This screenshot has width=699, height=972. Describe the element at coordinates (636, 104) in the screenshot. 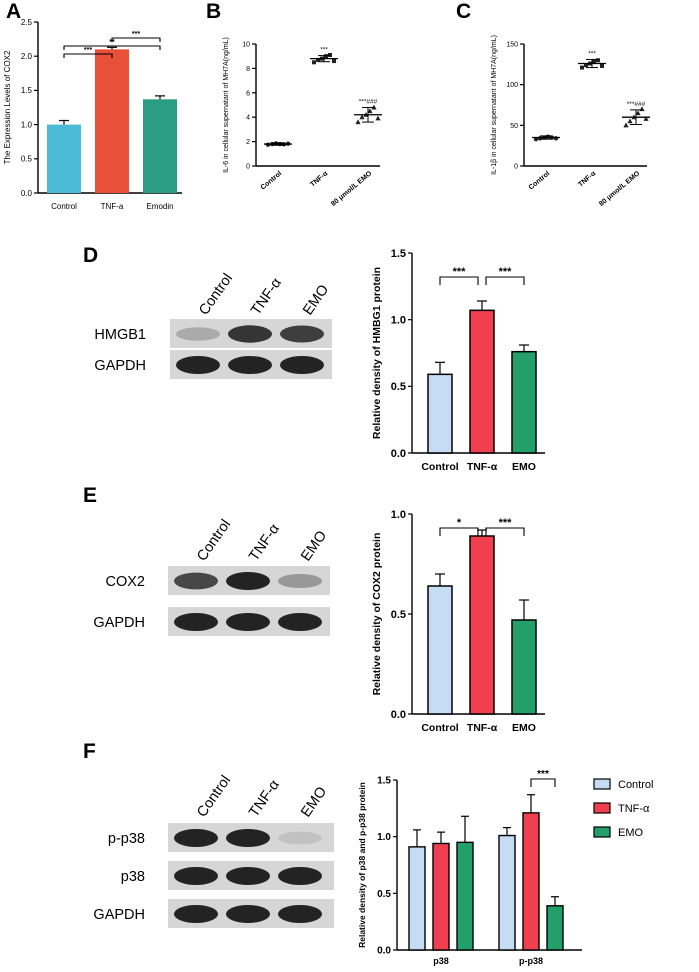

I see `annotation-label: ***###` at that location.